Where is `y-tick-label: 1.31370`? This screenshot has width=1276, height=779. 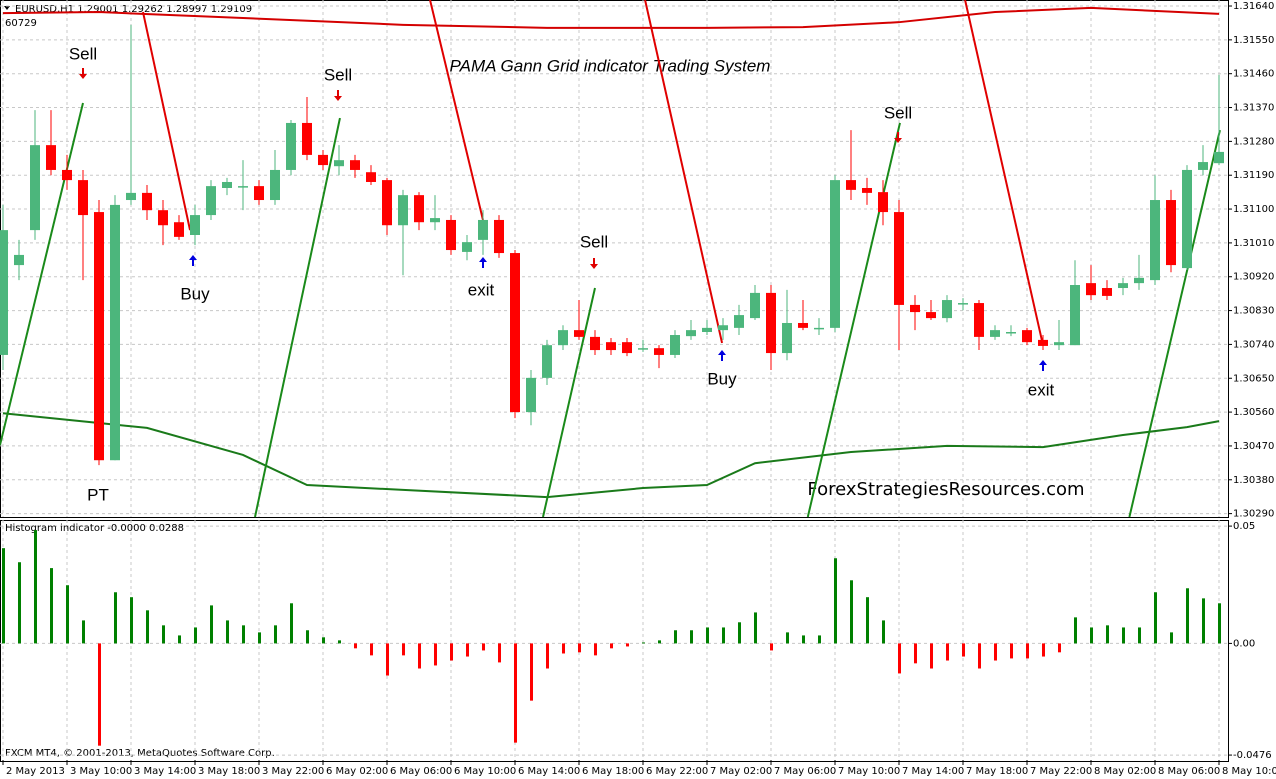 y-tick-label: 1.31370 is located at coordinates (1253, 108).